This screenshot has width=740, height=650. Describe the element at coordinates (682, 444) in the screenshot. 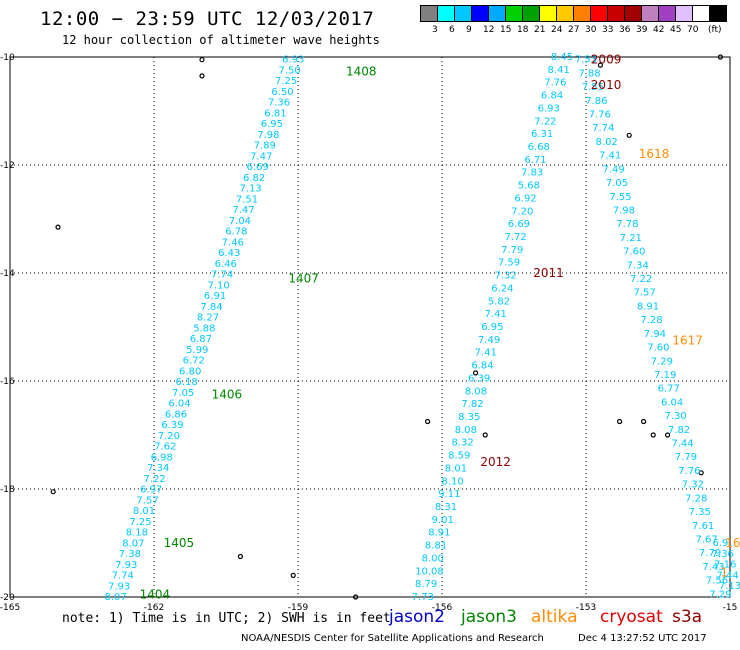

I see `swh-value-altika: 7.44` at that location.